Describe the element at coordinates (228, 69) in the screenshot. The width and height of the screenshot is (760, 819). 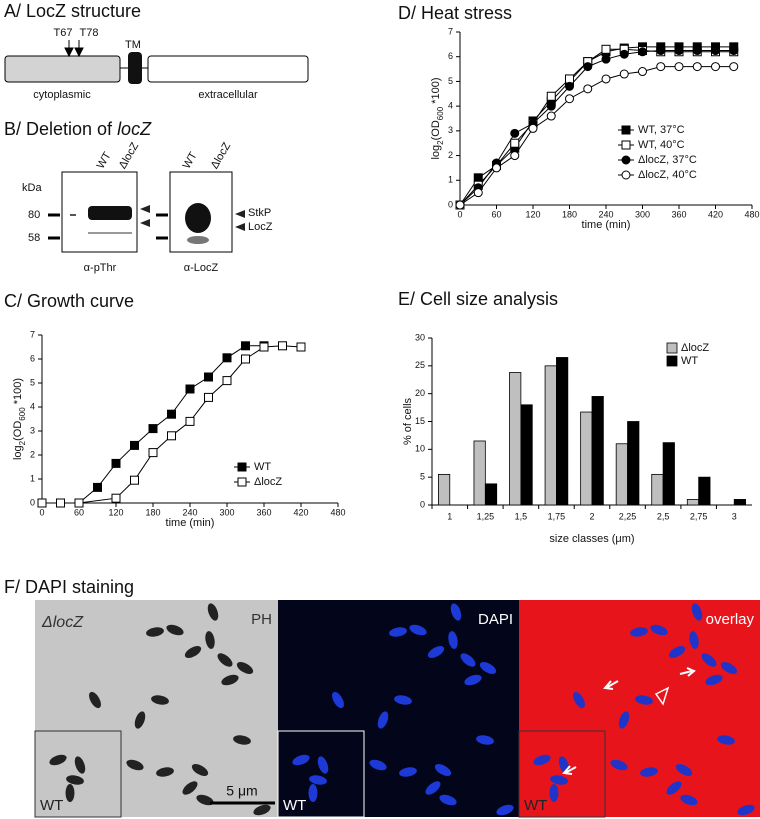
I see `extracellular-domain` at that location.